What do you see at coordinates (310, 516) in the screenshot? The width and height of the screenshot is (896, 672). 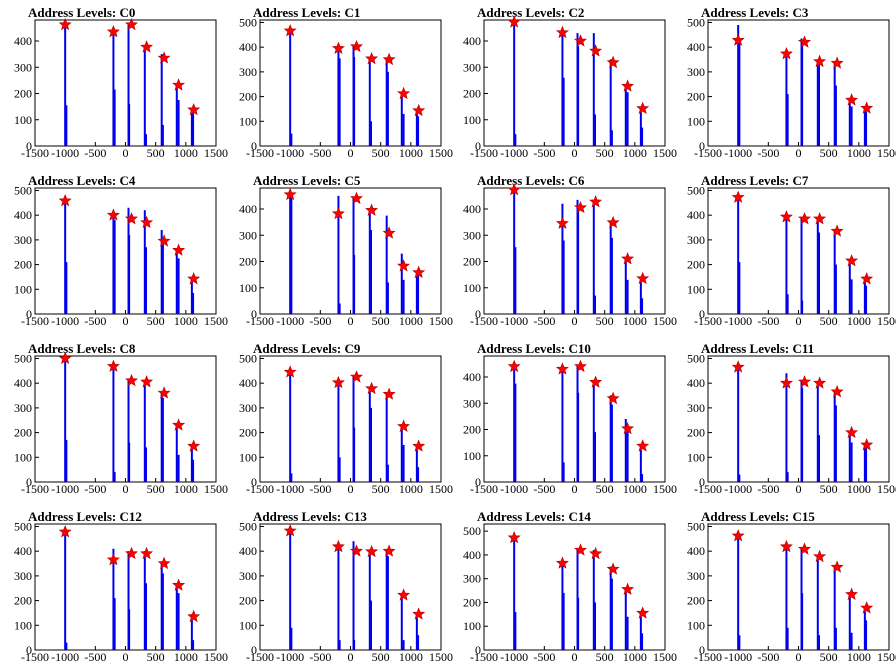 I see `chart-title: Address Levels: C13` at bounding box center [310, 516].